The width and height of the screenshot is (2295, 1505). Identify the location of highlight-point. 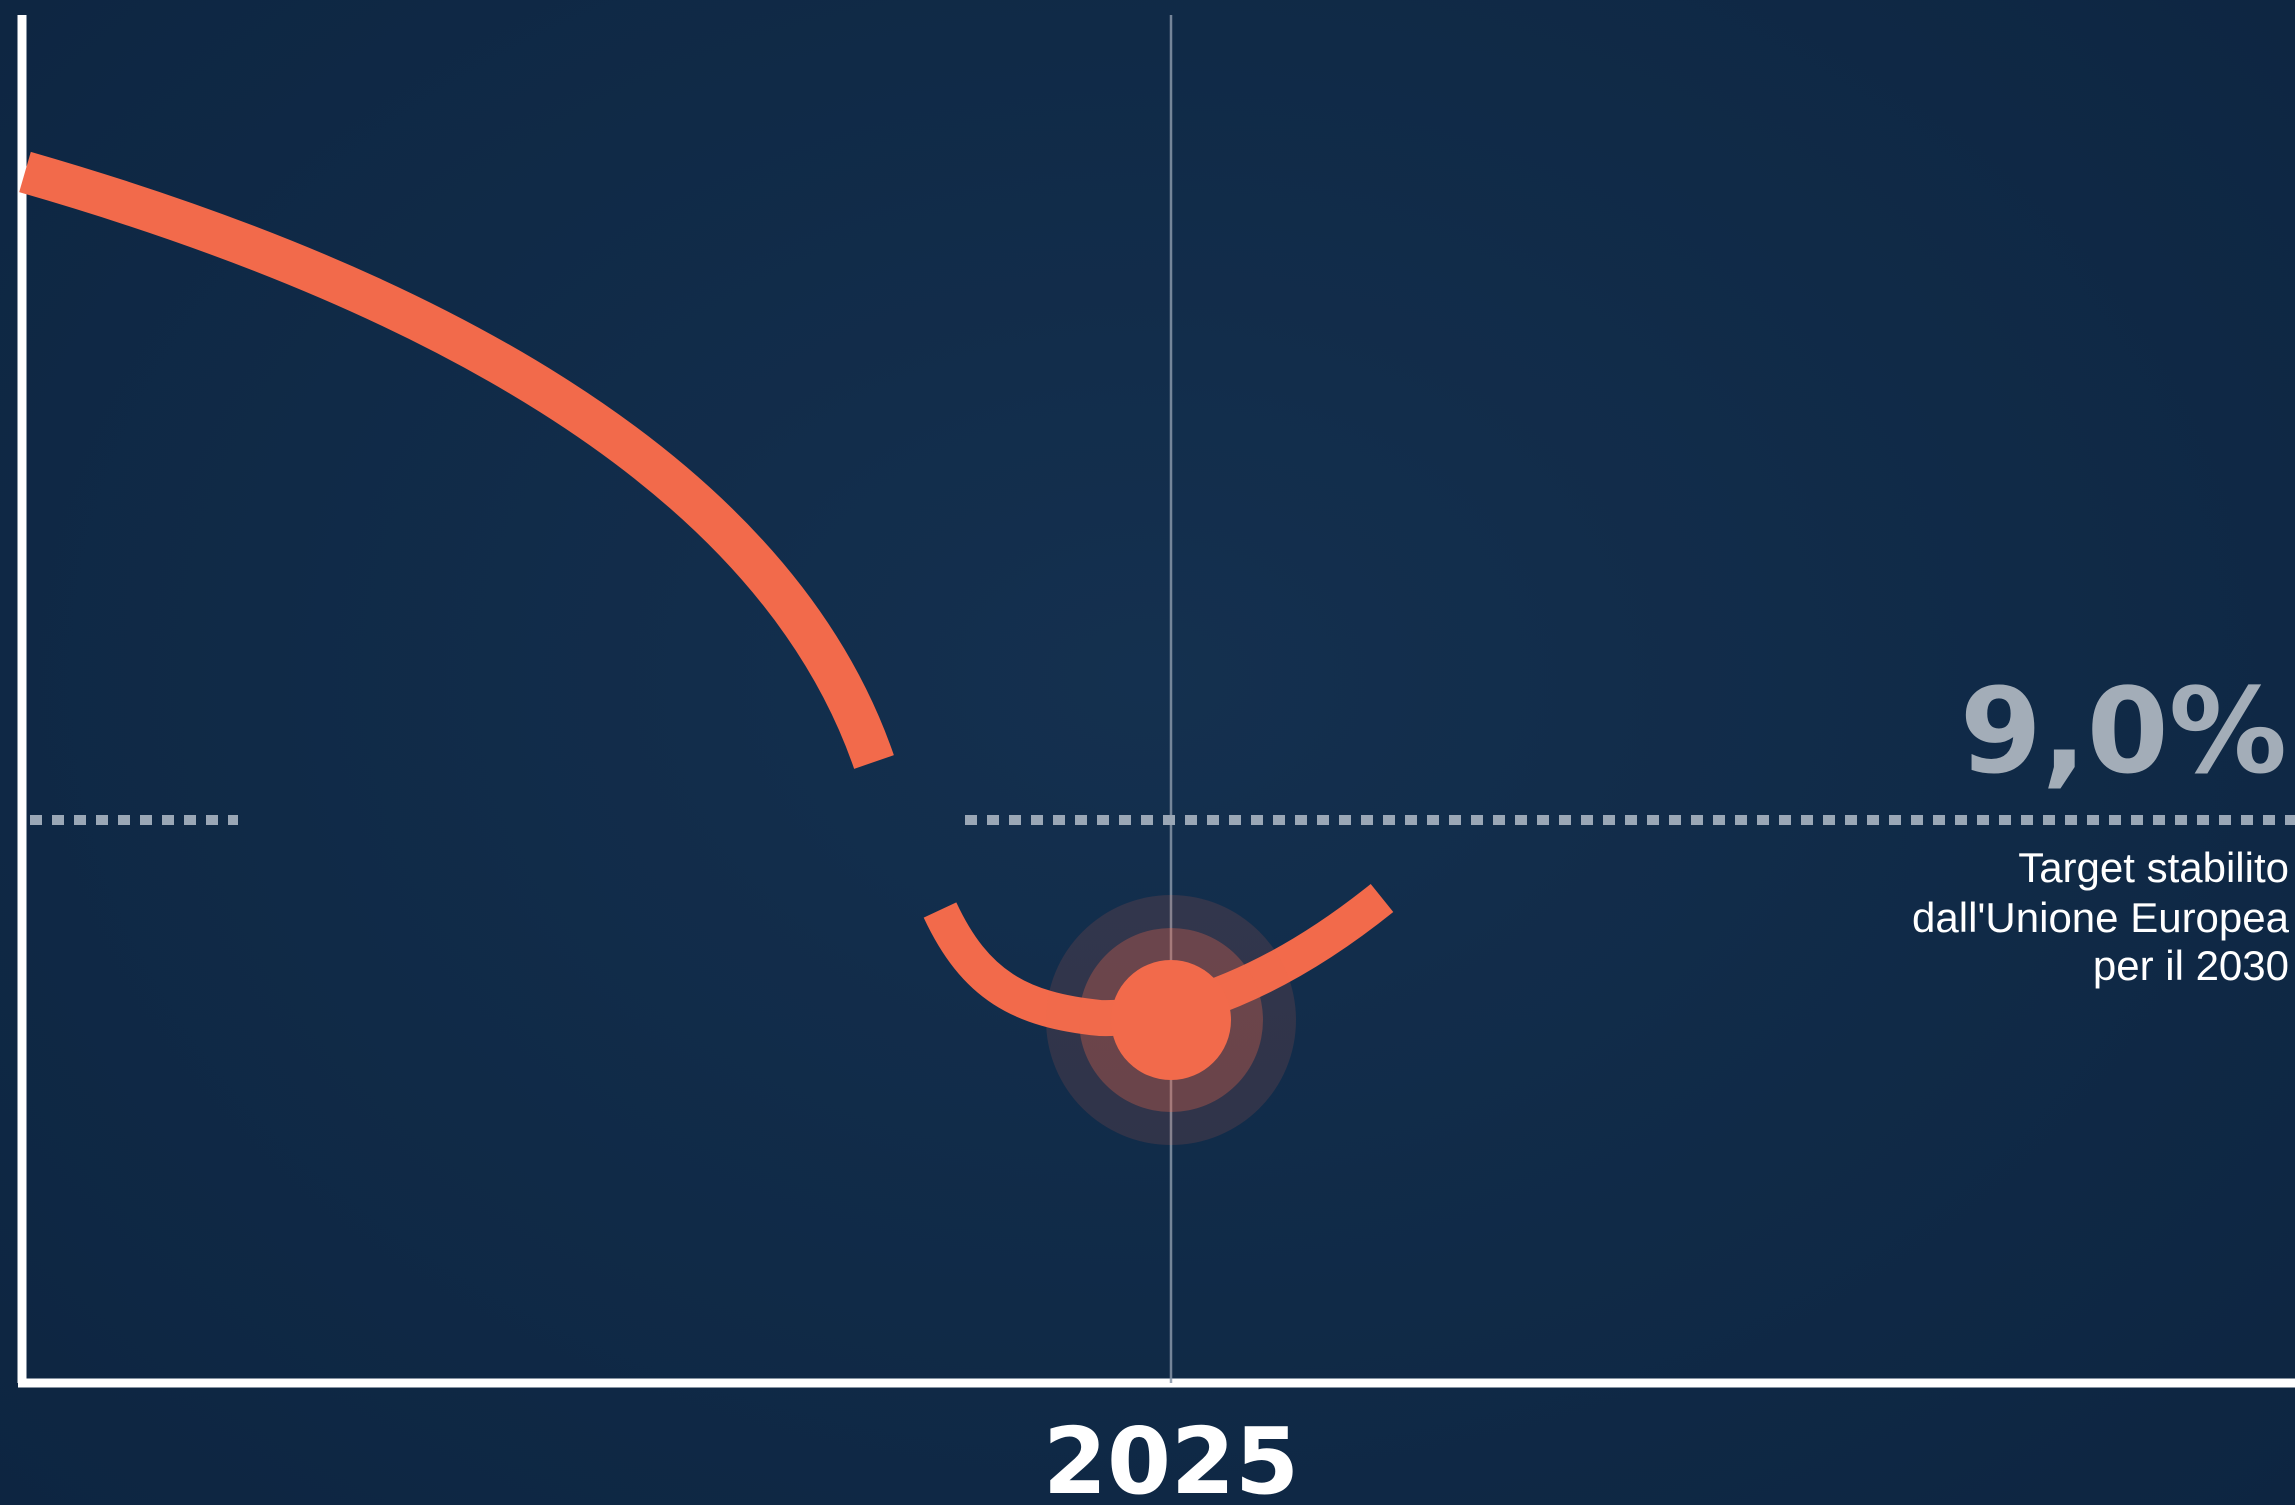
(1171, 1020).